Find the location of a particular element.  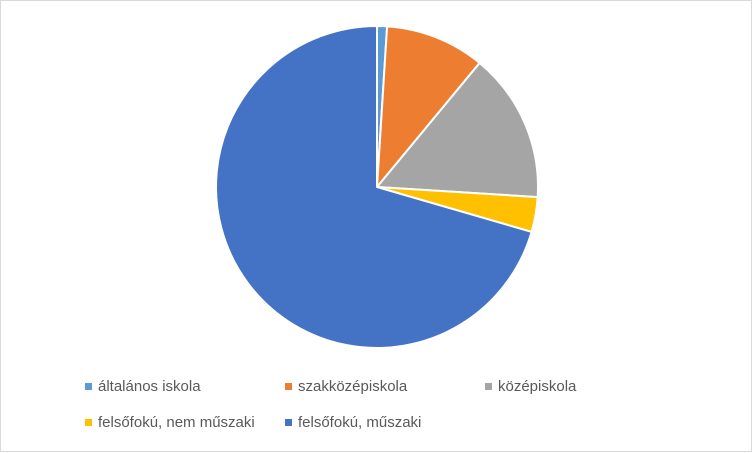

legend-label: általános iskola is located at coordinates (149, 386).